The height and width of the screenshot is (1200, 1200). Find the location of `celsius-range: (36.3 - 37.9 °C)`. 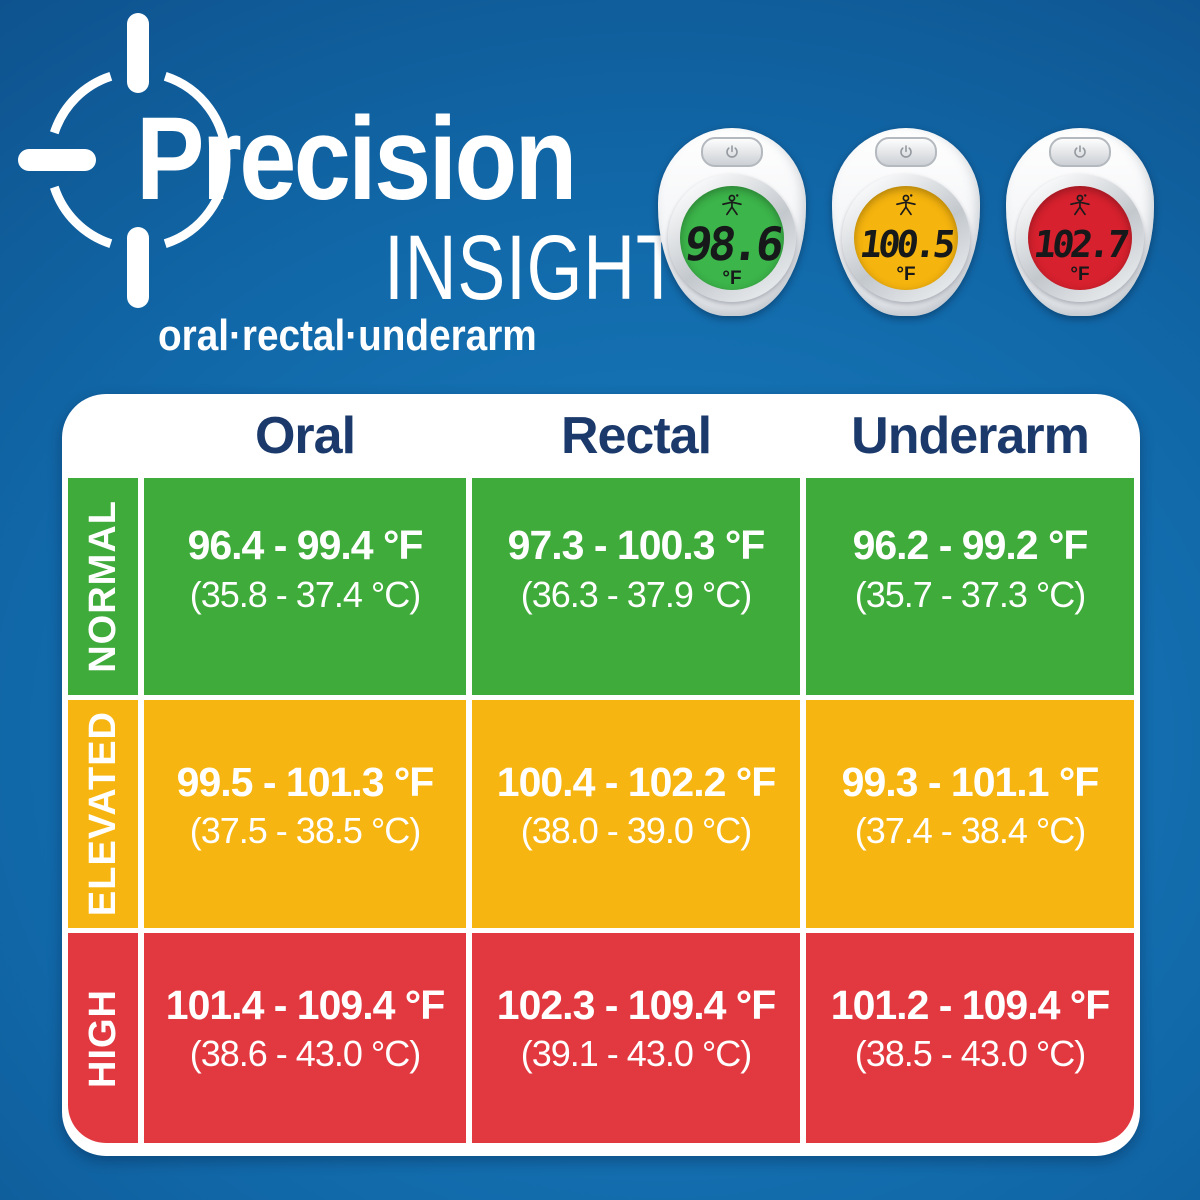

celsius-range: (36.3 - 37.9 °C) is located at coordinates (636, 594).